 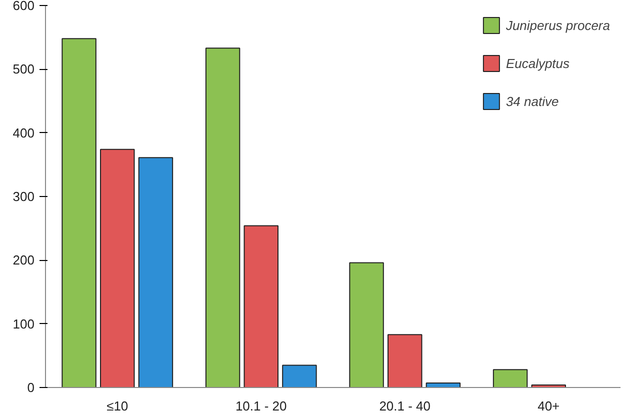 What do you see at coordinates (538, 63) in the screenshot?
I see `legend-label: Eucalyptus` at bounding box center [538, 63].